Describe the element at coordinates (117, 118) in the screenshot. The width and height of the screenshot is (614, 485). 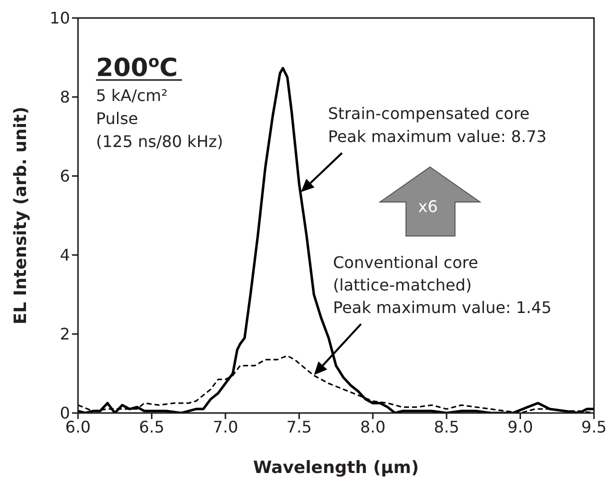
I see `annotation: Pulse` at that location.